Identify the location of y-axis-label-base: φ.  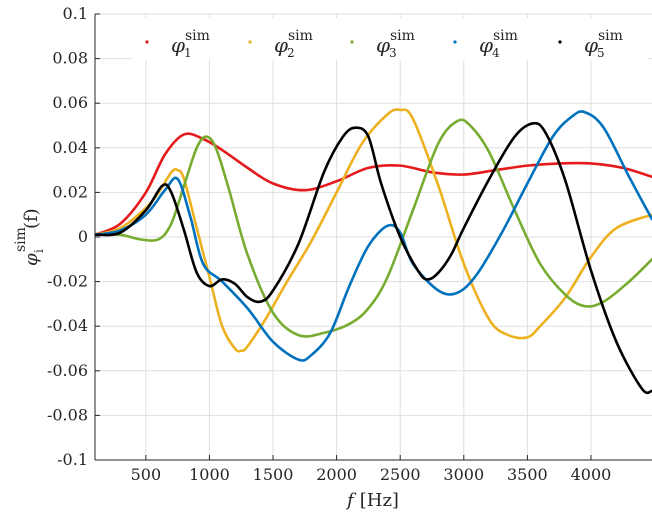
(31, 259).